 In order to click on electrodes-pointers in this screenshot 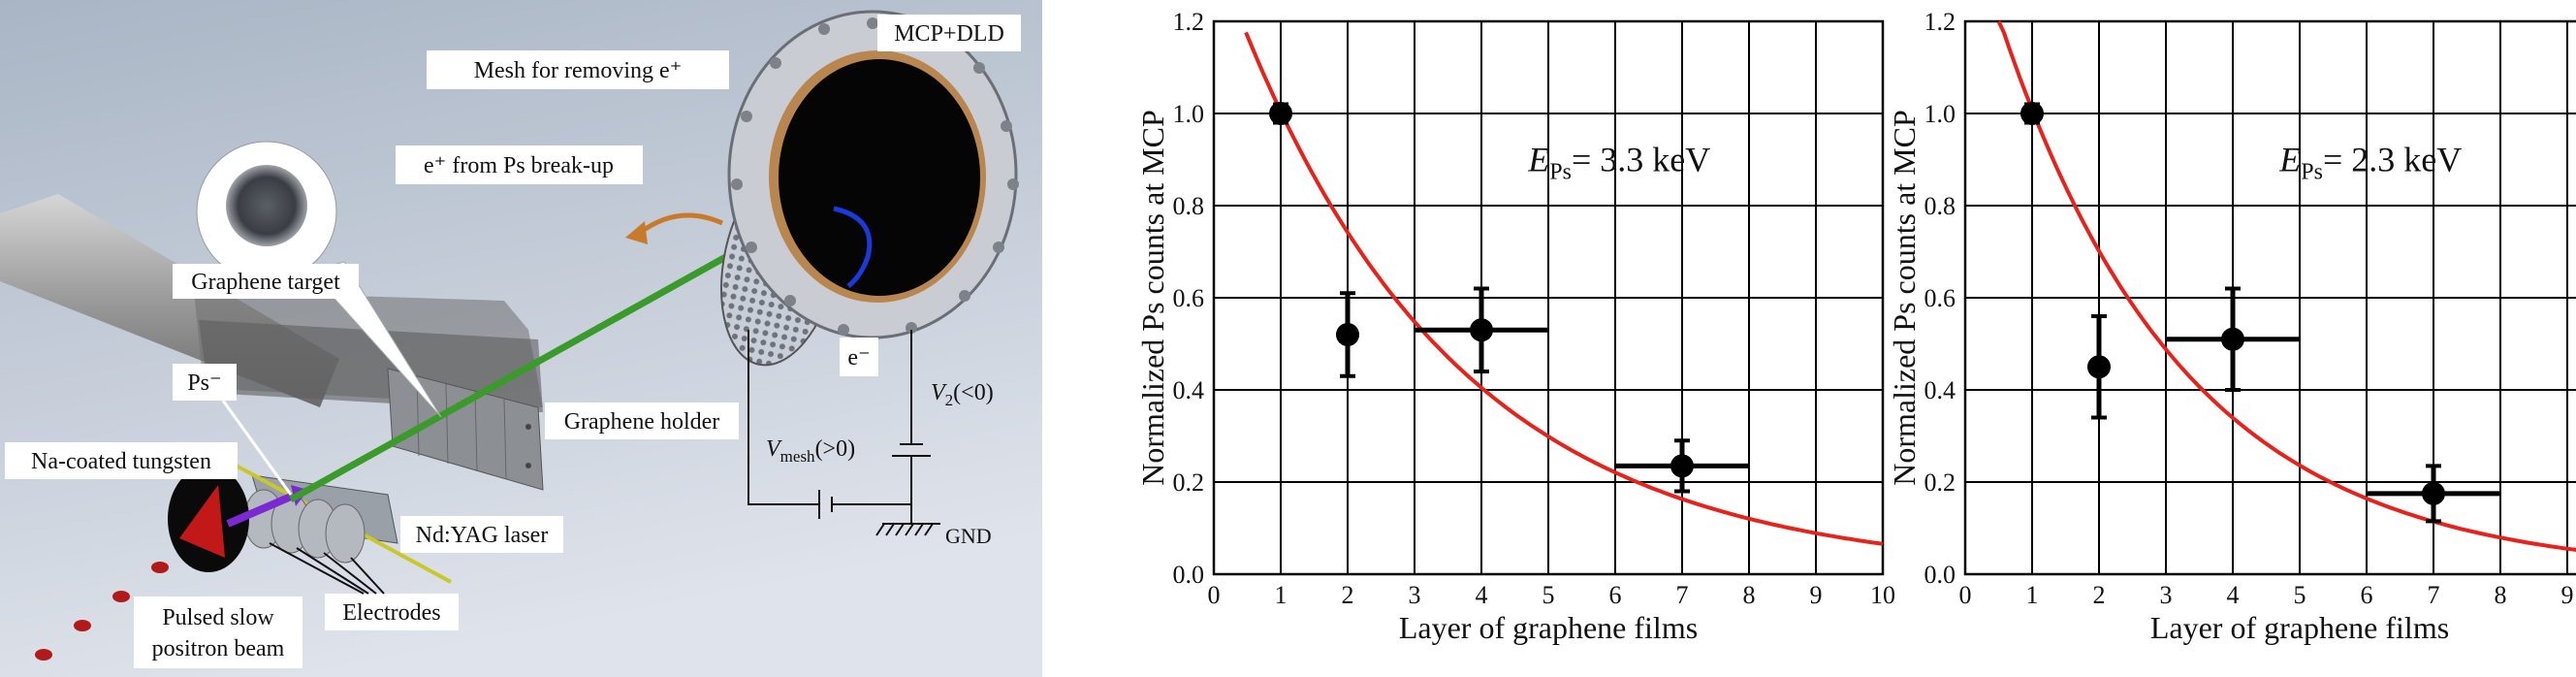, I will do `click(327, 568)`.